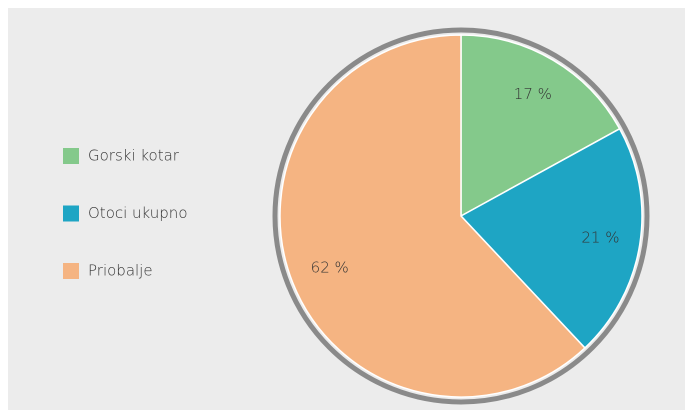 This screenshot has width=693, height=419. What do you see at coordinates (134, 156) in the screenshot?
I see `legend-label: Gorski kotar` at bounding box center [134, 156].